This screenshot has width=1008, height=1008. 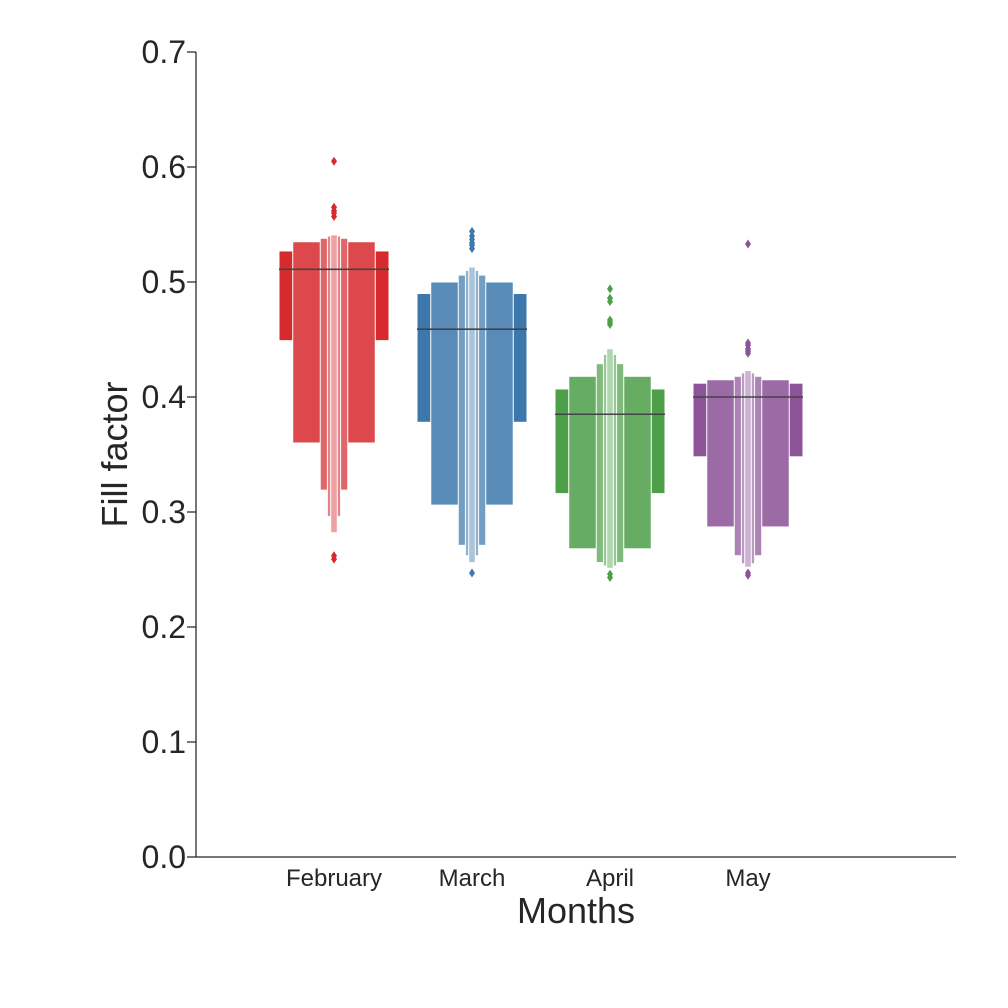 I want to click on y-tick-label: 0.1, so click(x=164, y=742).